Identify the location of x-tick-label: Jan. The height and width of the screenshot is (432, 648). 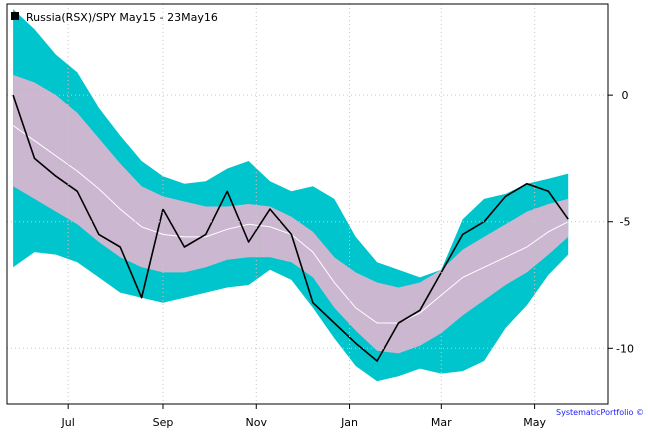
(349, 422).